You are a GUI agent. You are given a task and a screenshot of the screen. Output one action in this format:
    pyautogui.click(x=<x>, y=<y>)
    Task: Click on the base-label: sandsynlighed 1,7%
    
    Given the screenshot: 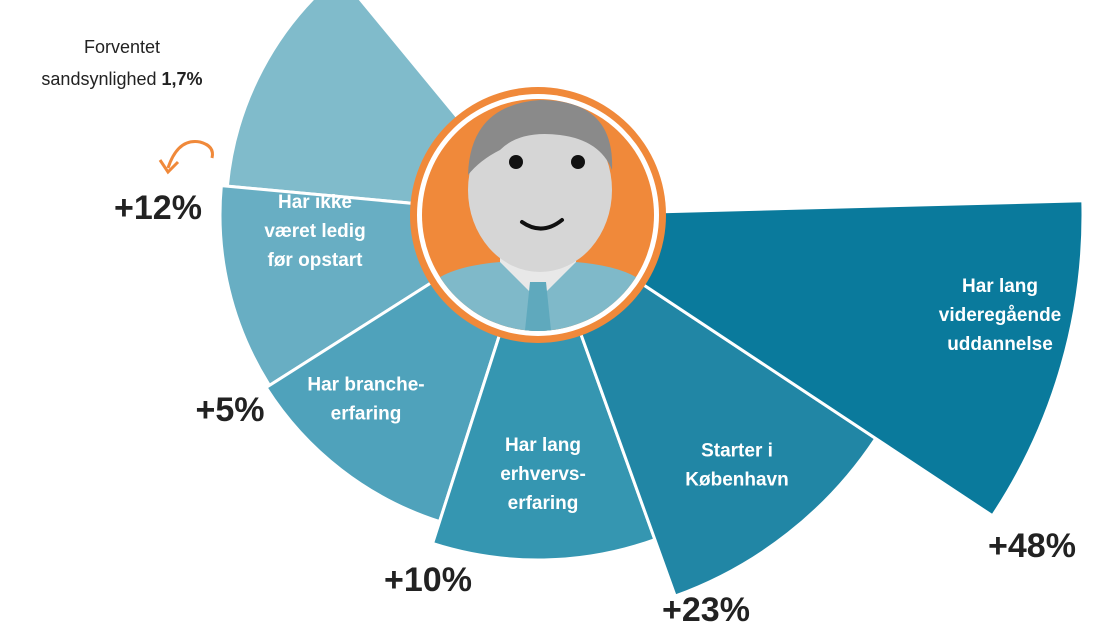 What is the action you would take?
    pyautogui.click(x=121, y=79)
    